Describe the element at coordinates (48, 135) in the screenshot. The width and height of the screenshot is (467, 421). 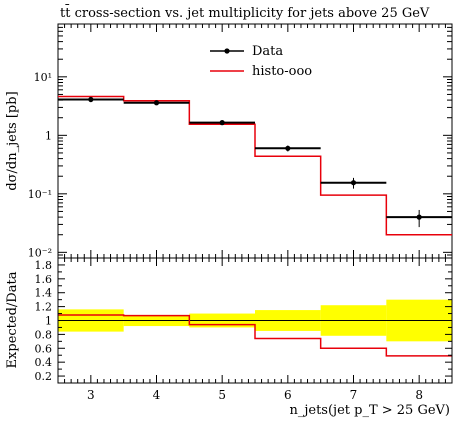
I see `main-y-tick-label: 1` at that location.